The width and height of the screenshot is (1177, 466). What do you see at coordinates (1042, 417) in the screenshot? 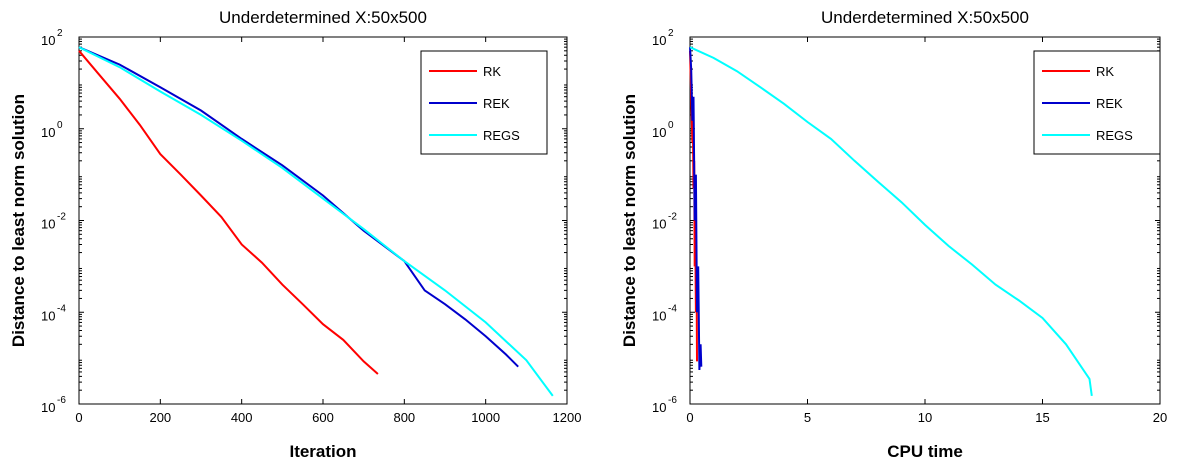
I see `x-tick-label: 15` at bounding box center [1042, 417].